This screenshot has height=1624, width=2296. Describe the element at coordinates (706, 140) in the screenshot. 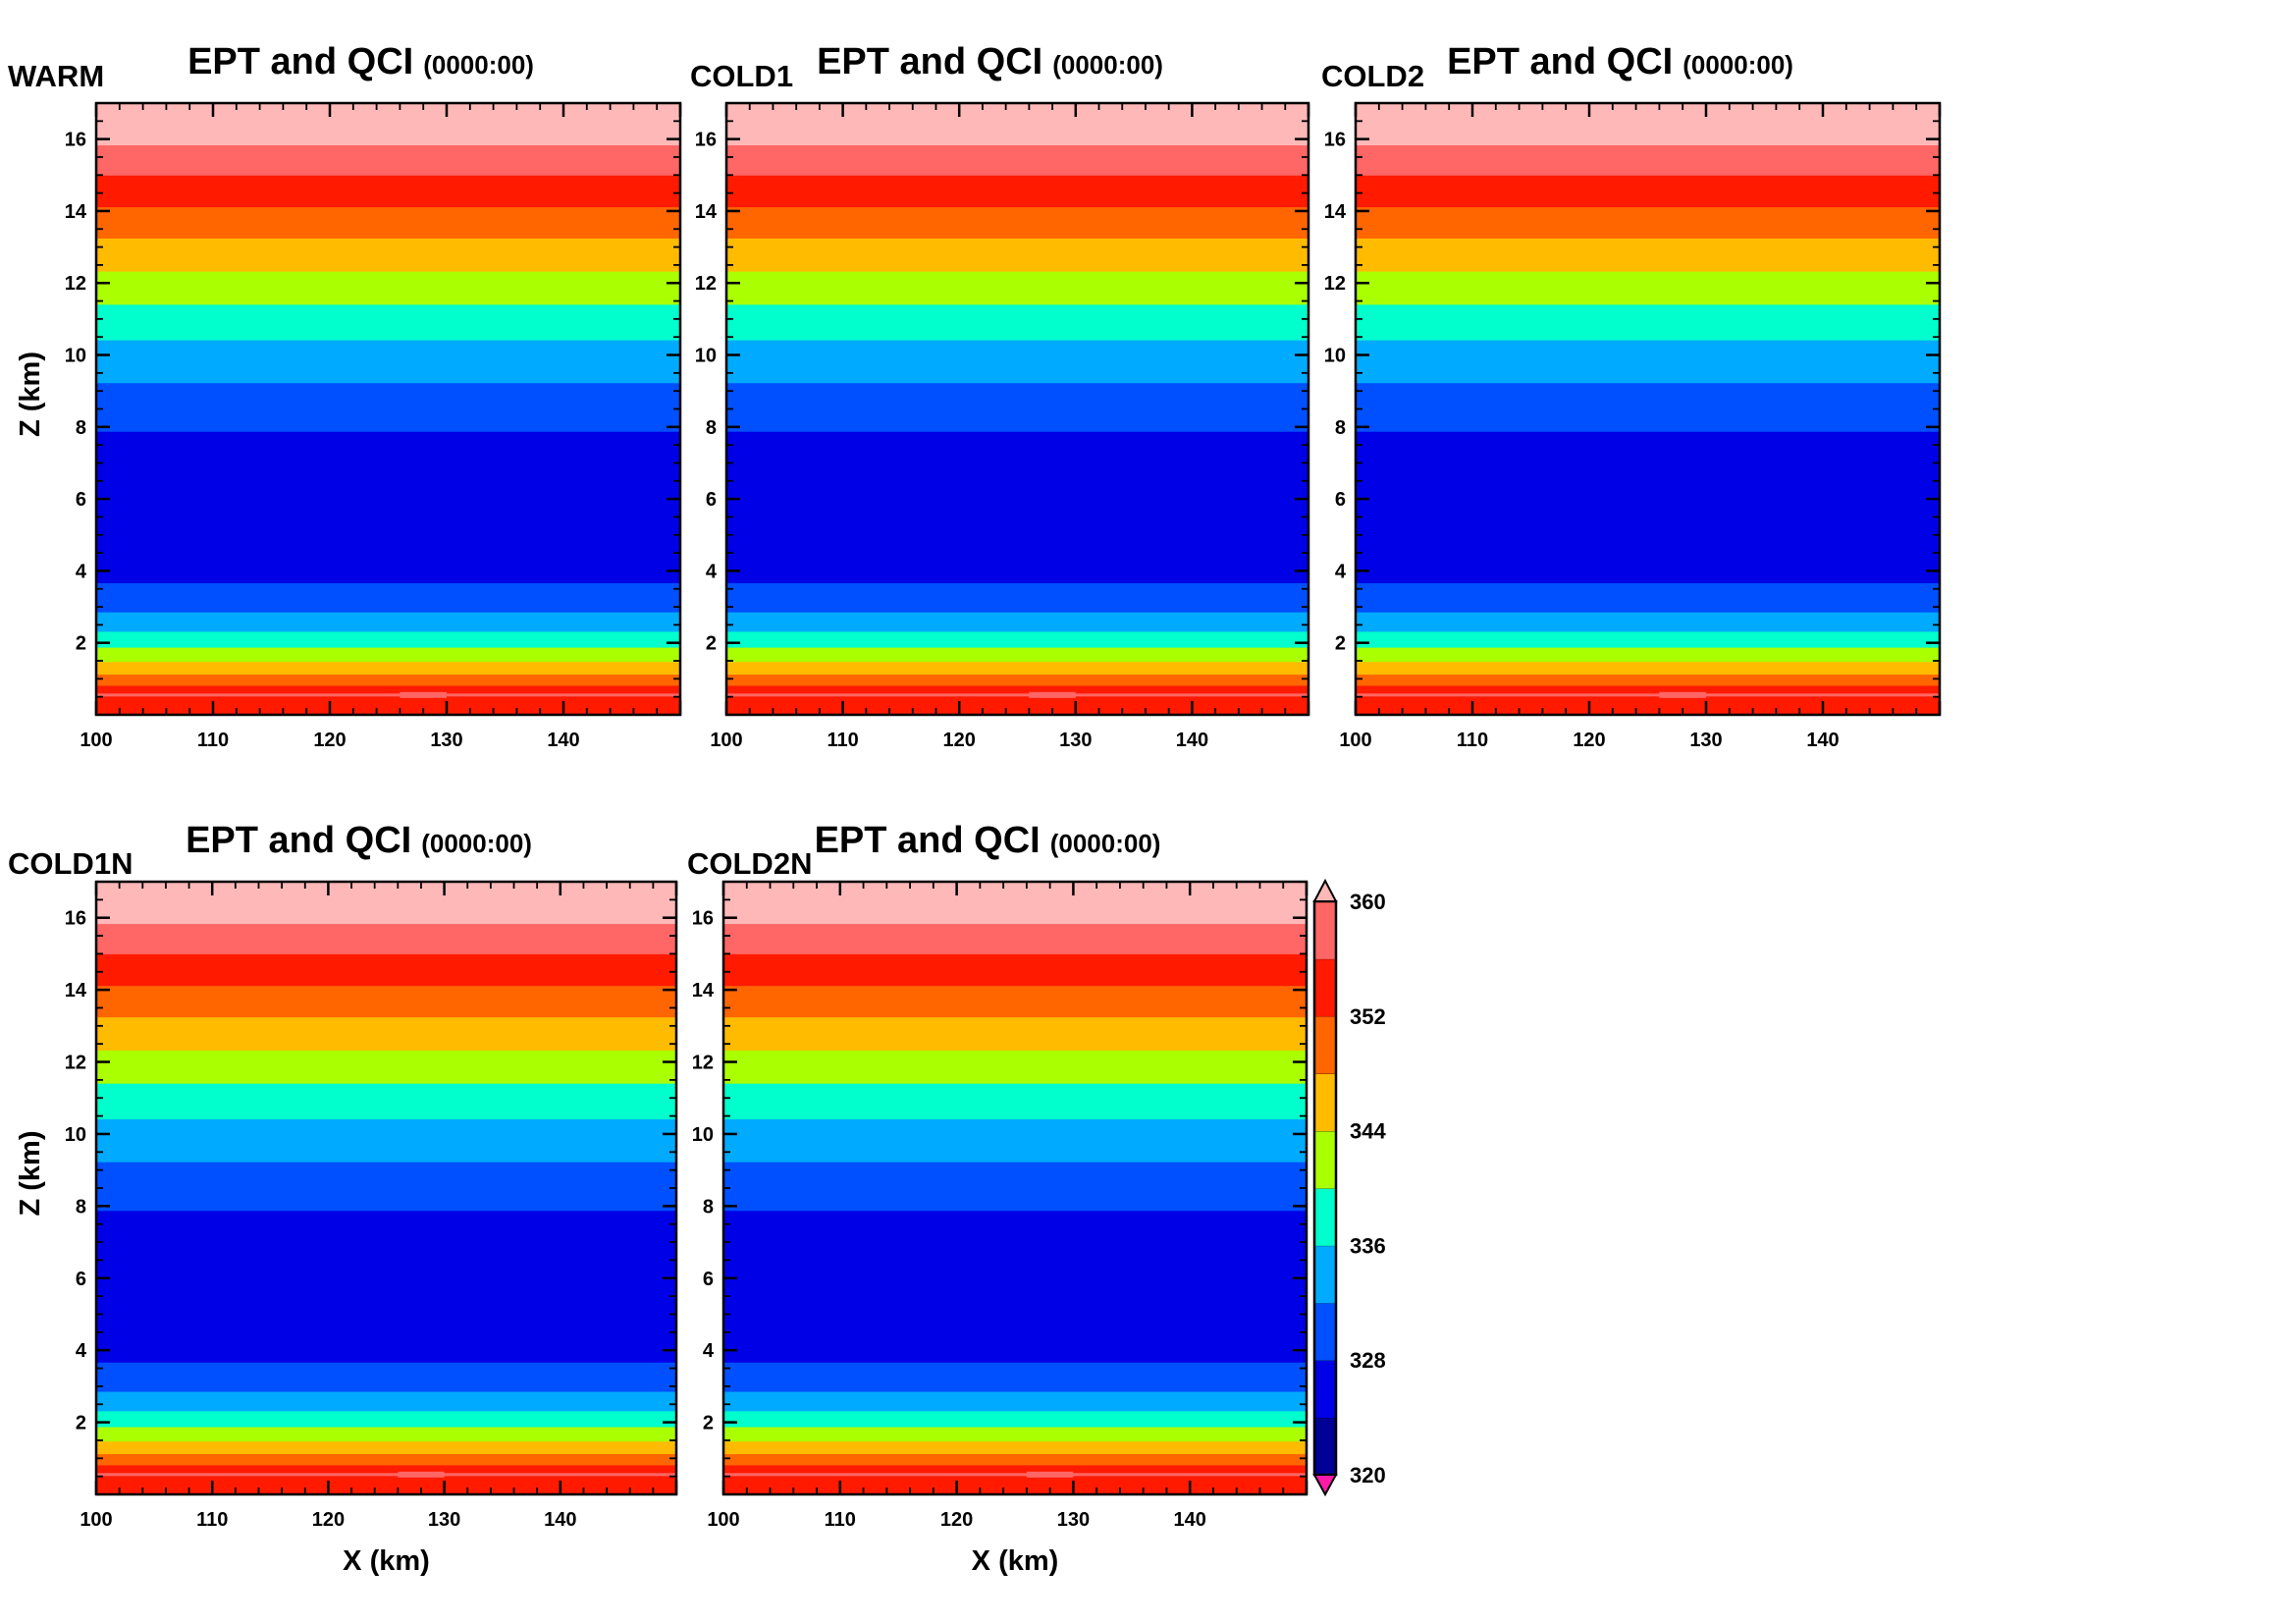

I see `y-tick-label: 16` at that location.